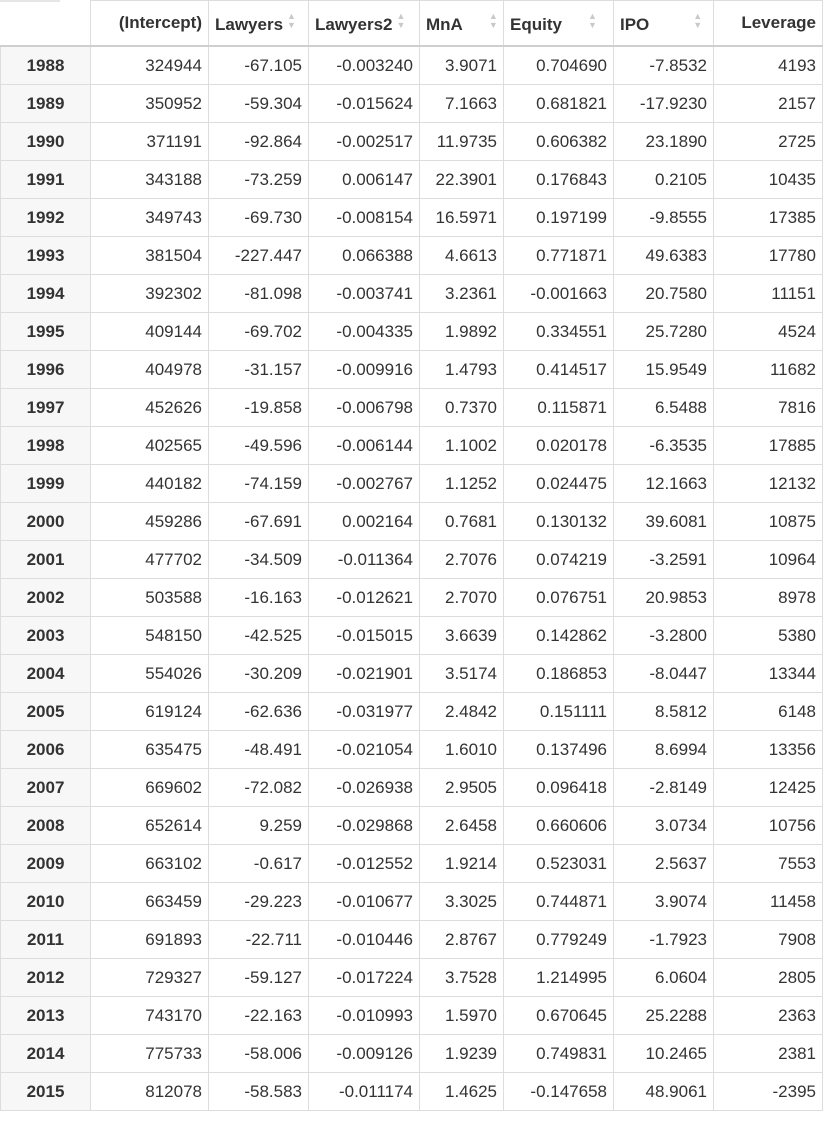 This screenshot has width=826, height=1124. I want to click on table-cell: 554026, so click(149, 673).